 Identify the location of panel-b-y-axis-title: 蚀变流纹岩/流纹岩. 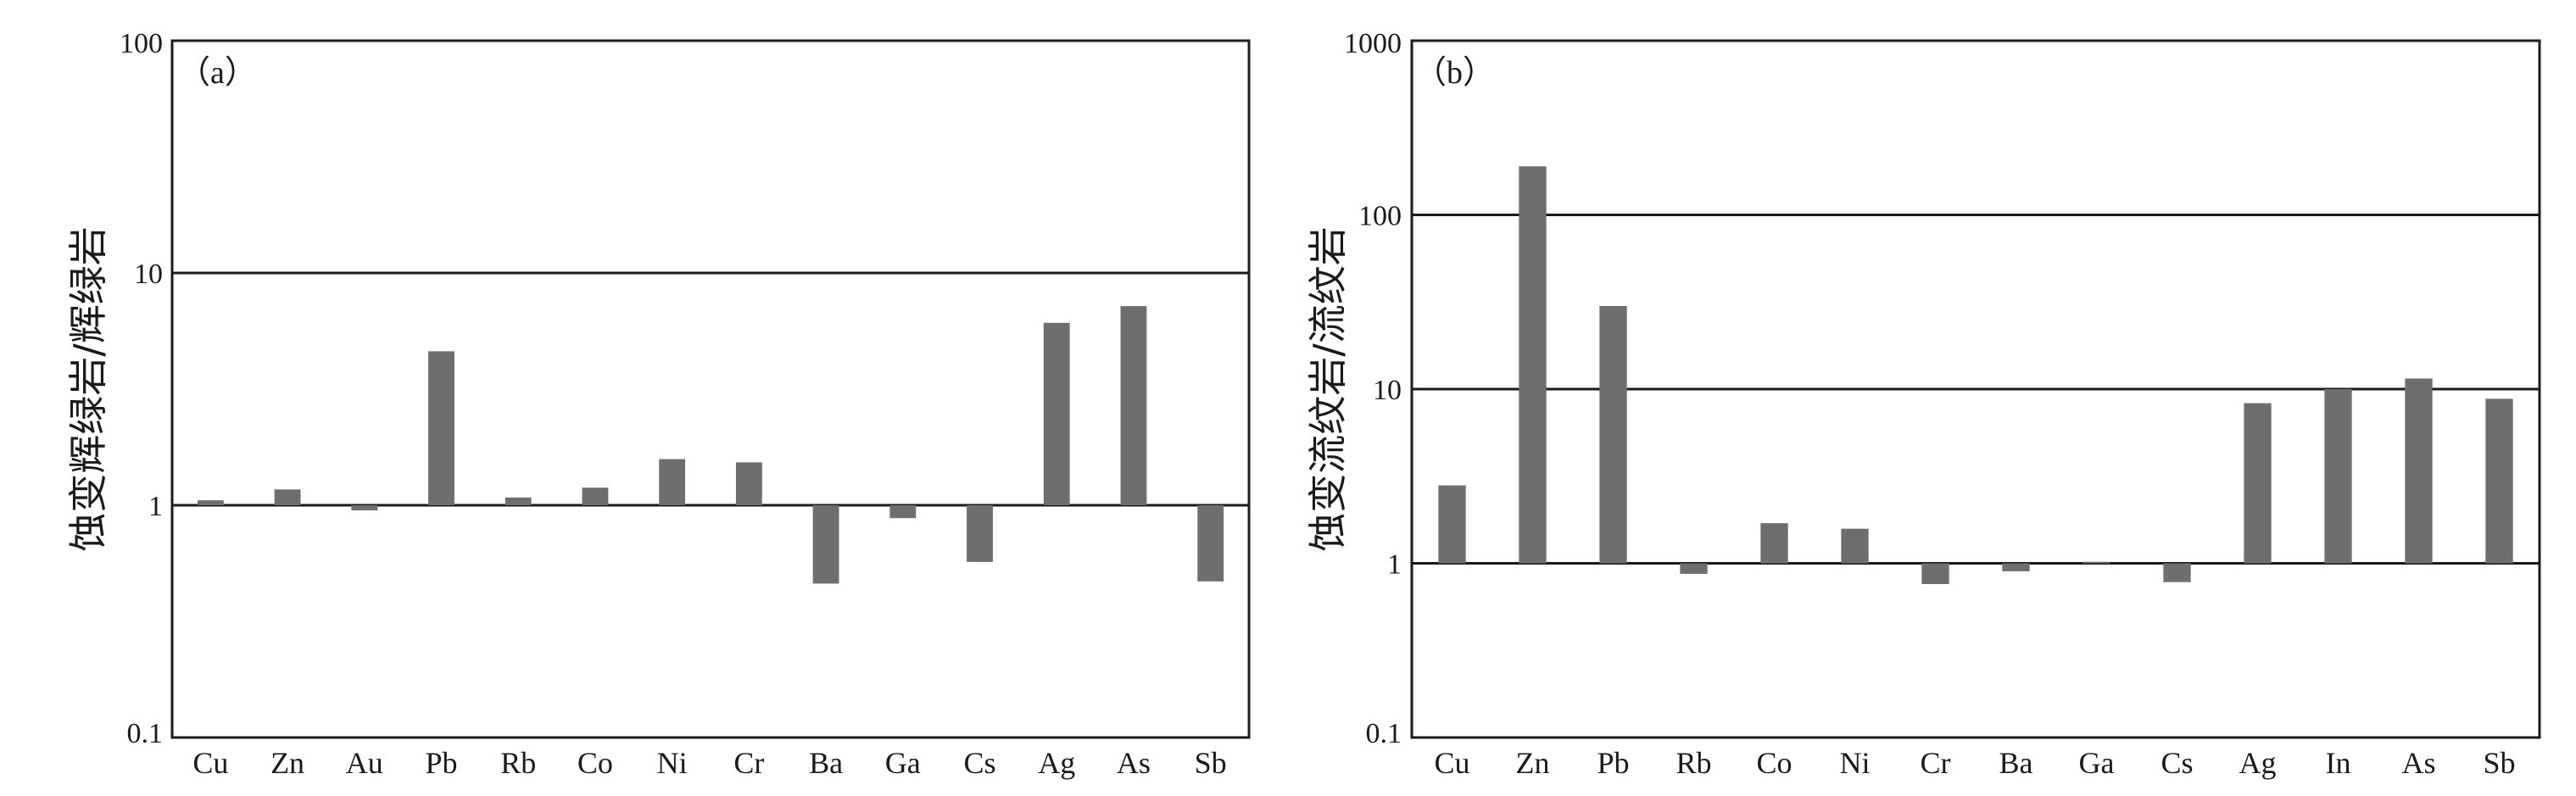
(1328, 389).